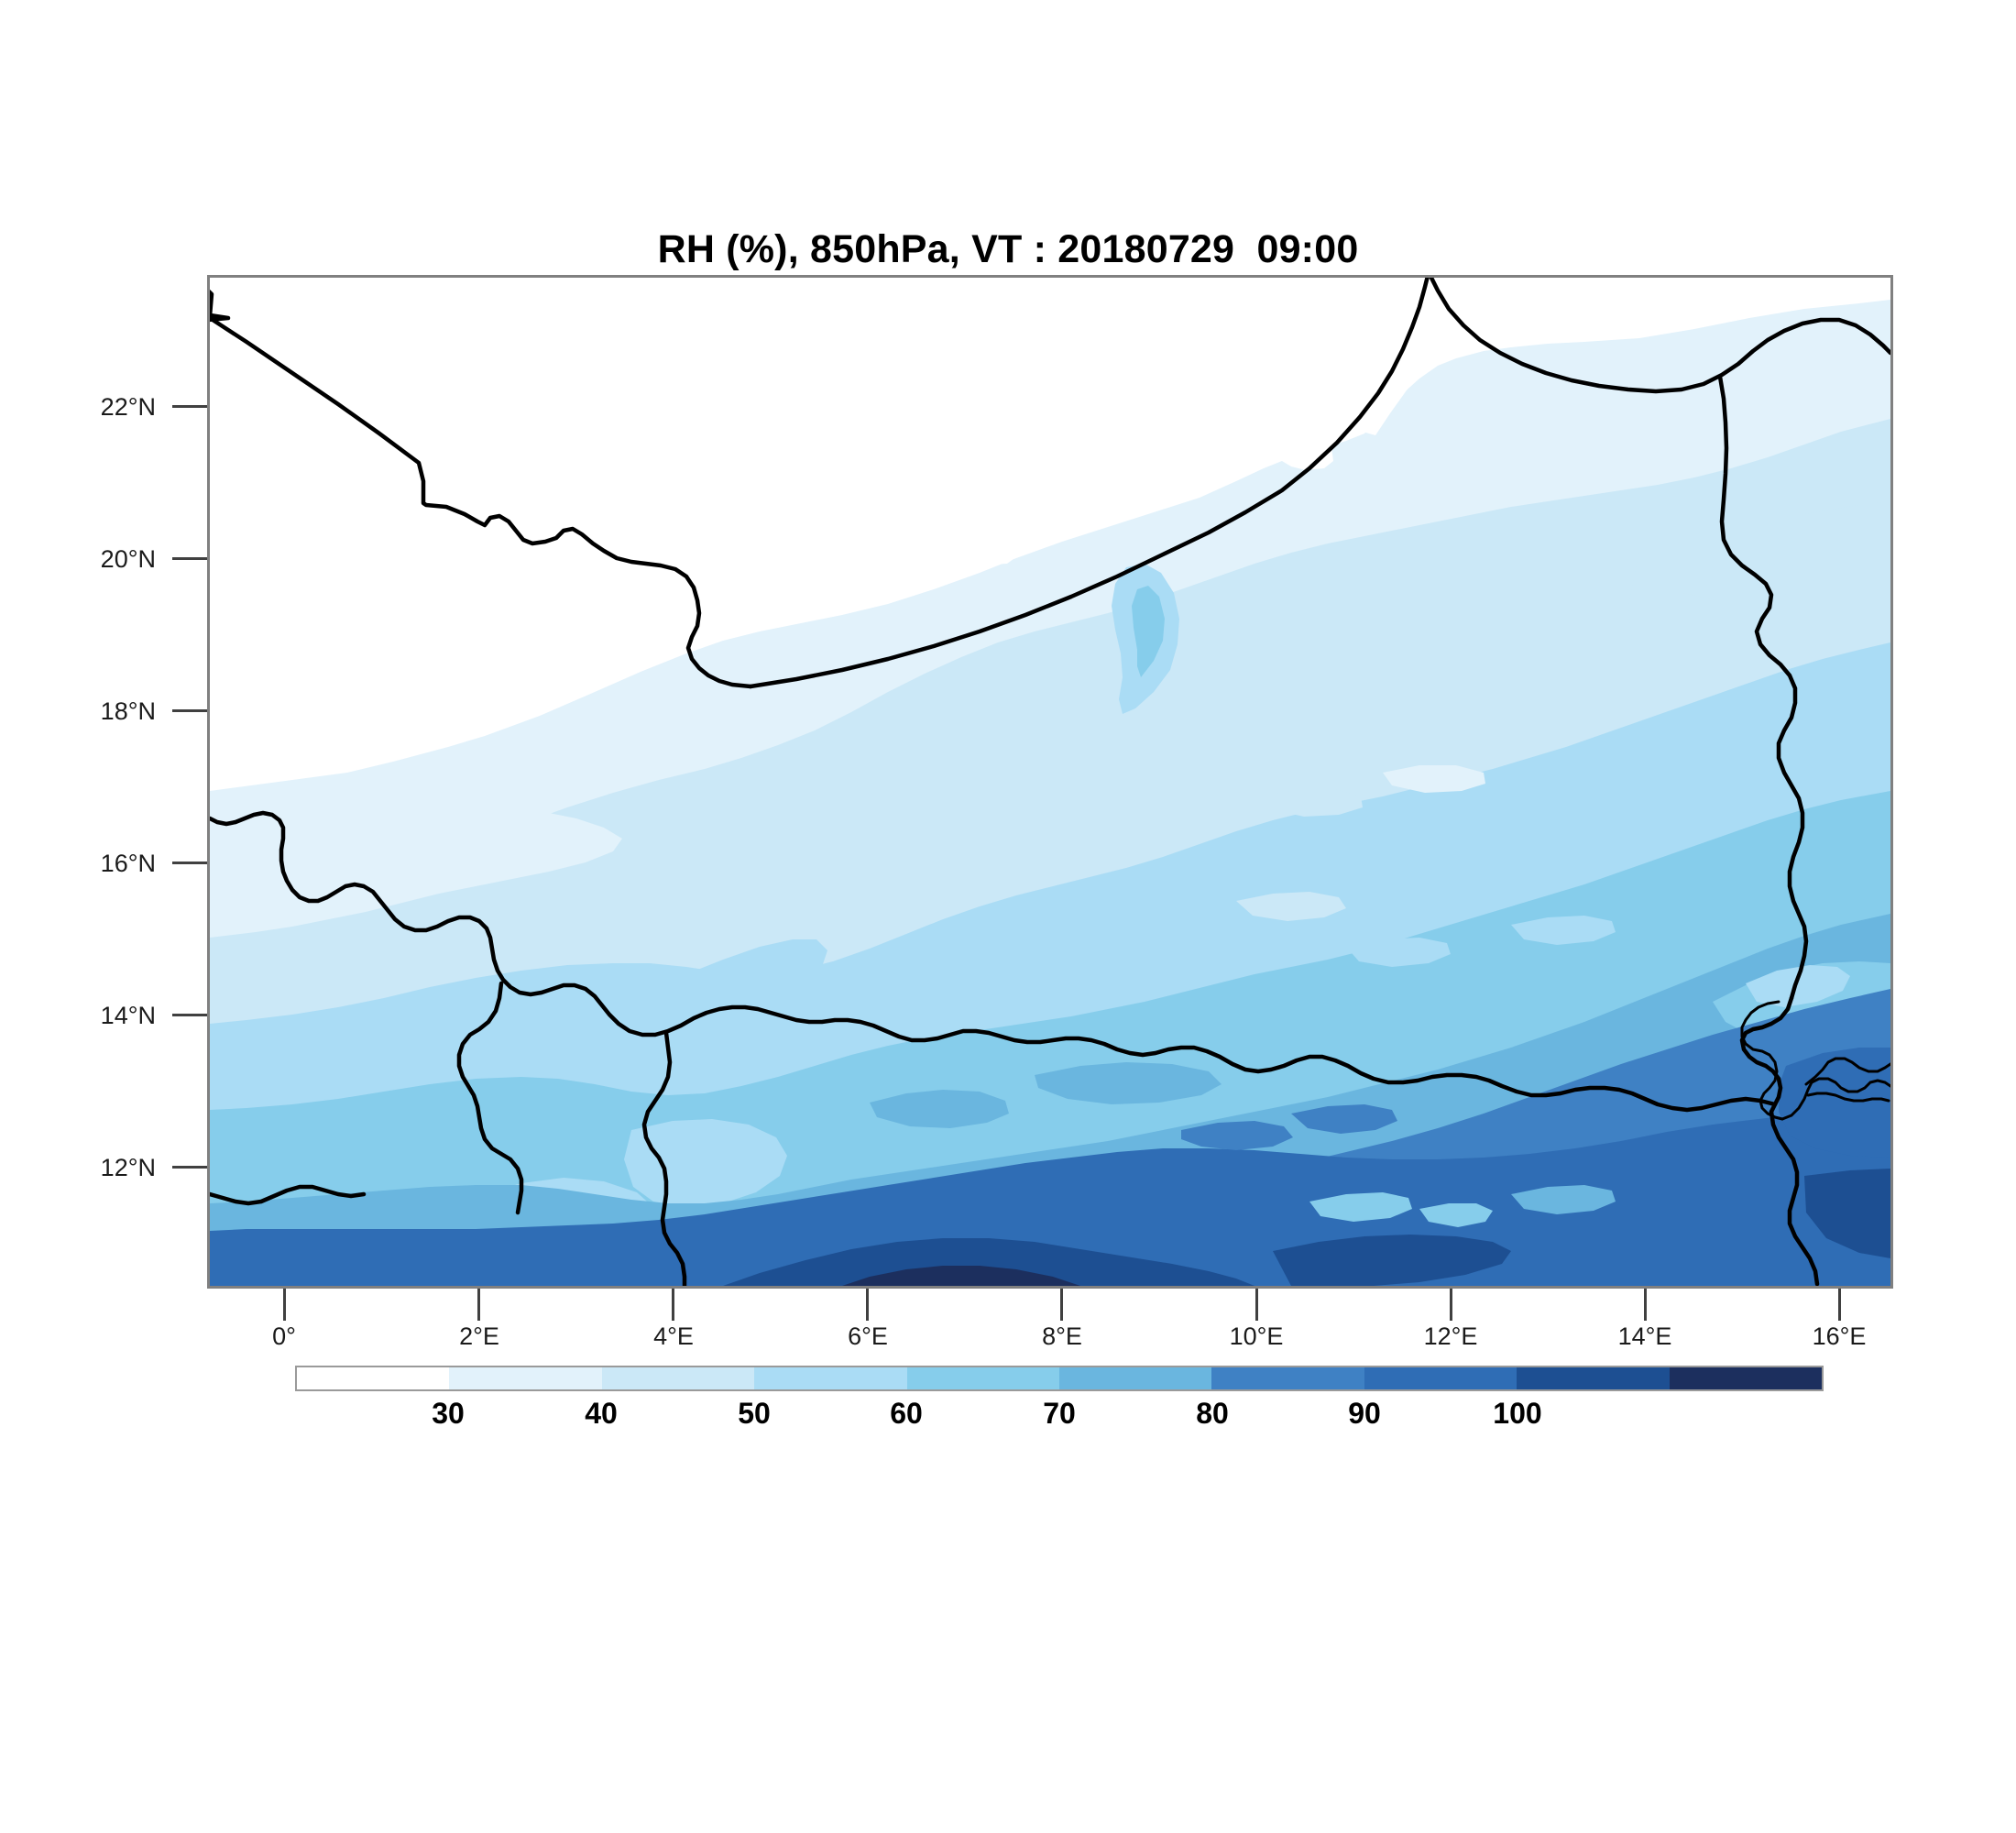 This screenshot has height=1833, width=2016. What do you see at coordinates (284, 1336) in the screenshot?
I see `x-tick-label-0: 0°` at bounding box center [284, 1336].